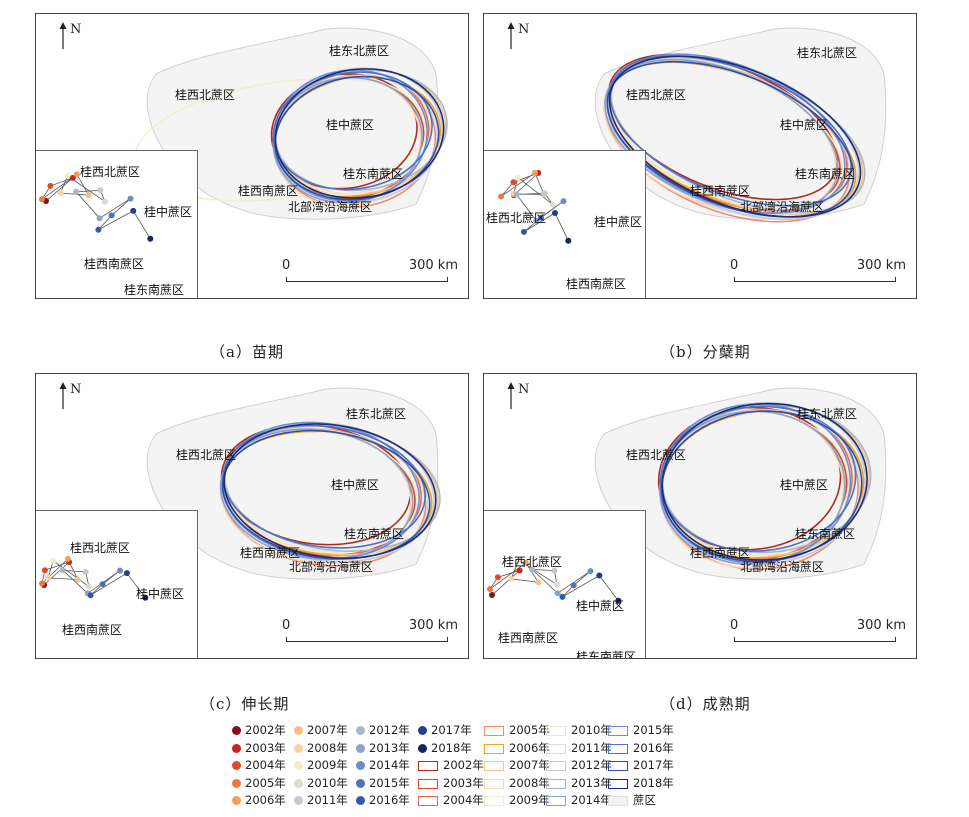 The image size is (969, 817). Describe the element at coordinates (579, 748) in the screenshot. I see `legend-ellipse-9: 2011年` at that location.